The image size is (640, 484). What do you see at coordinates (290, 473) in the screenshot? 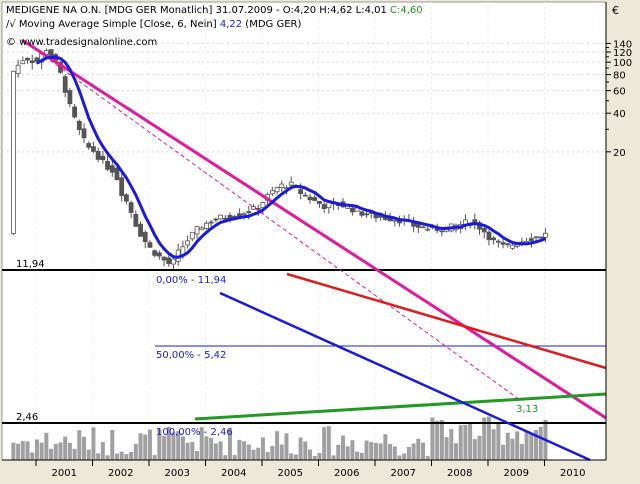
I see `x-tick-label: 2005` at bounding box center [290, 473].